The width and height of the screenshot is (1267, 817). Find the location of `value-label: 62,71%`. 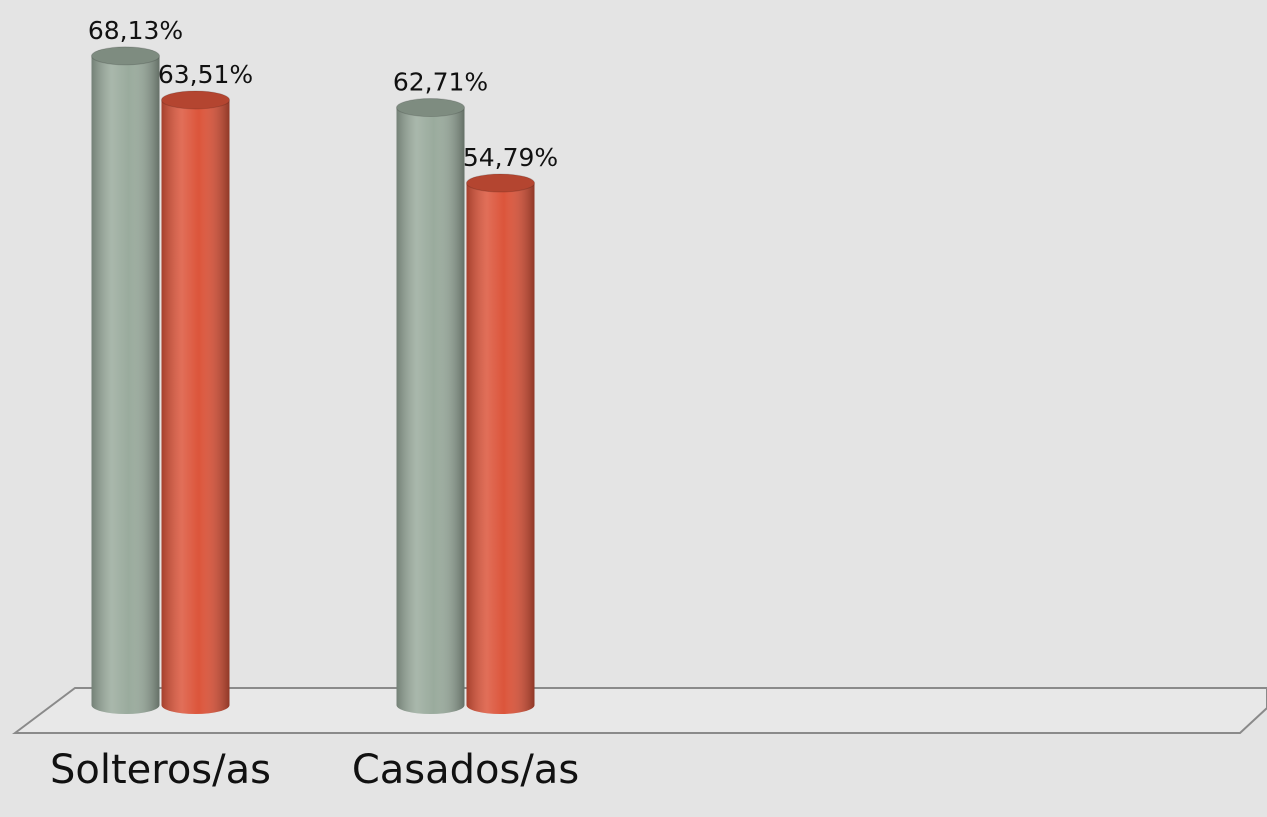

value-label: 62,71% is located at coordinates (440, 82).